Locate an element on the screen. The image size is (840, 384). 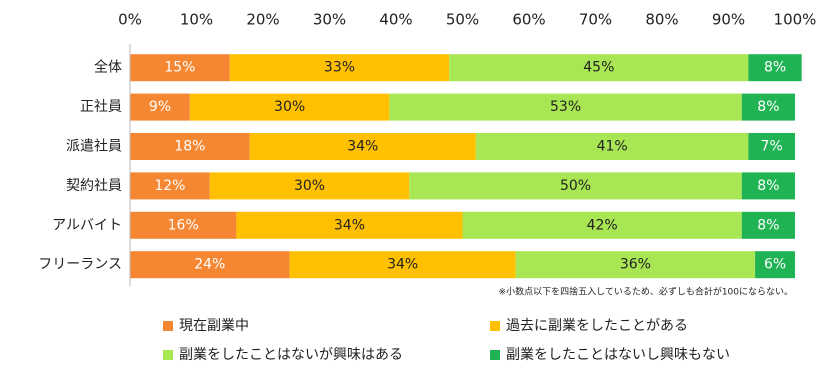
data-label: 41% is located at coordinates (612, 147).